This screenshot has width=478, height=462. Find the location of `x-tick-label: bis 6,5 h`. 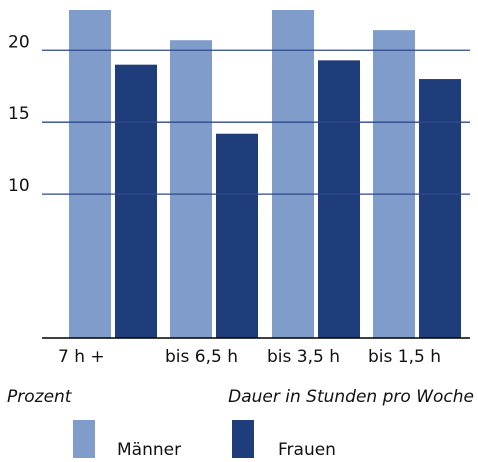

x-tick-label: bis 6,5 h is located at coordinates (201, 357).